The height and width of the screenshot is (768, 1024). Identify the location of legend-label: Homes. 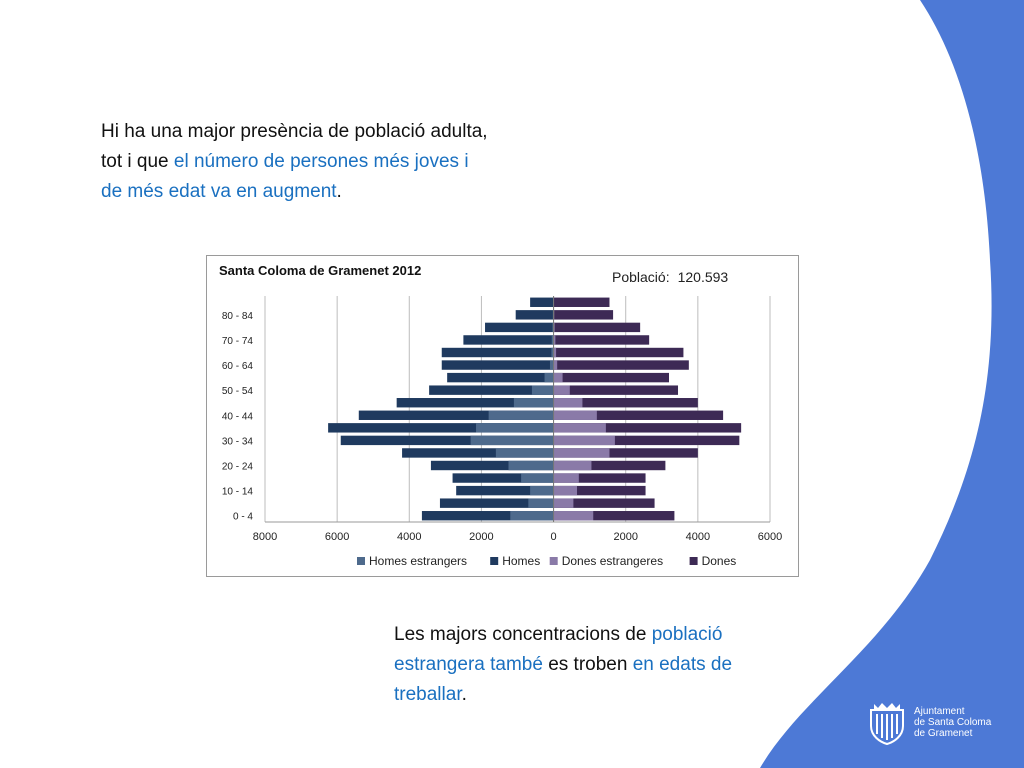
(521, 561).